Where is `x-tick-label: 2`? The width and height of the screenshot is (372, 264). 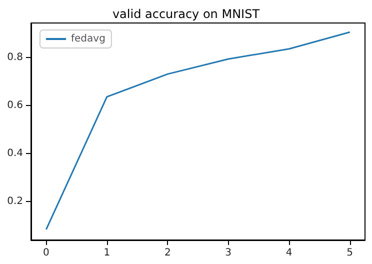
x-tick-label: 2 is located at coordinates (167, 253).